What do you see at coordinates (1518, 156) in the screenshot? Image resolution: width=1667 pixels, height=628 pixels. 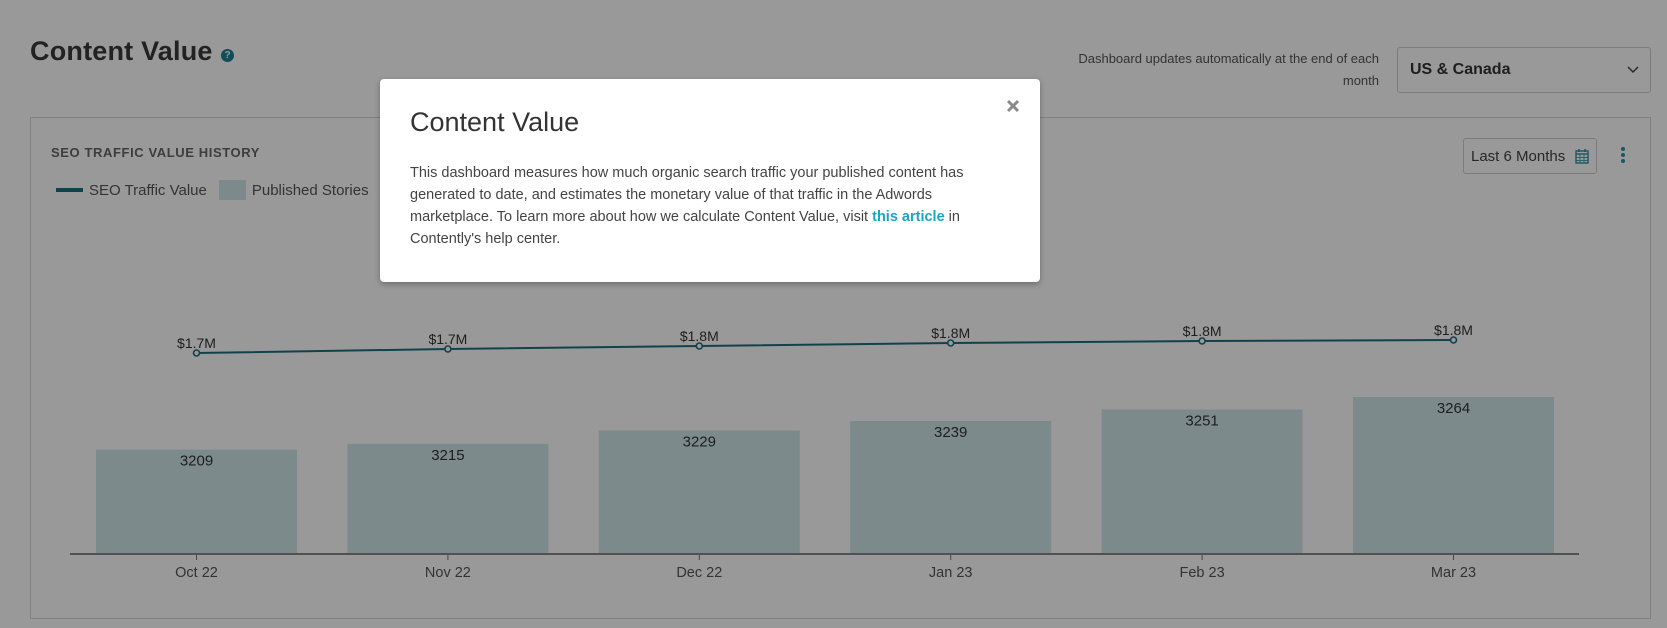 I see `date-range-label: Last 6 Months` at bounding box center [1518, 156].